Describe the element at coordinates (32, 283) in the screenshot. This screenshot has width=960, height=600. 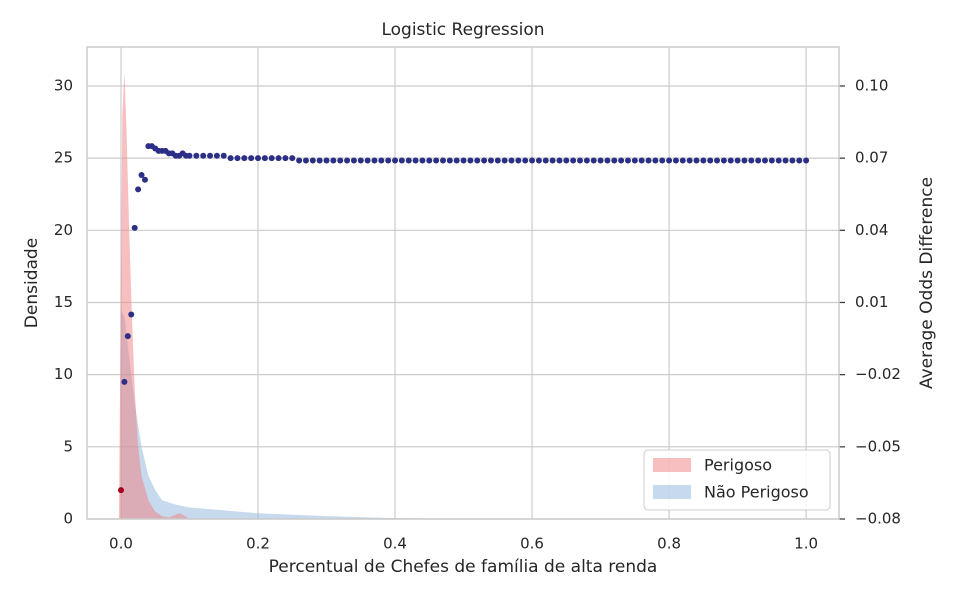
I see `y-axis-label: Densidade` at that location.